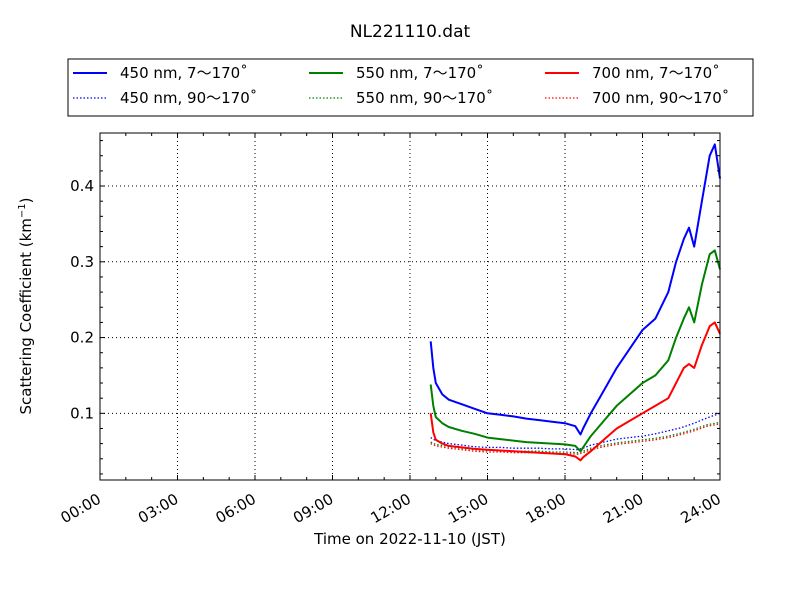 The image size is (800, 600). Describe the element at coordinates (660, 98) in the screenshot. I see `legend-label: 700 nm, 90～170˚` at that location.